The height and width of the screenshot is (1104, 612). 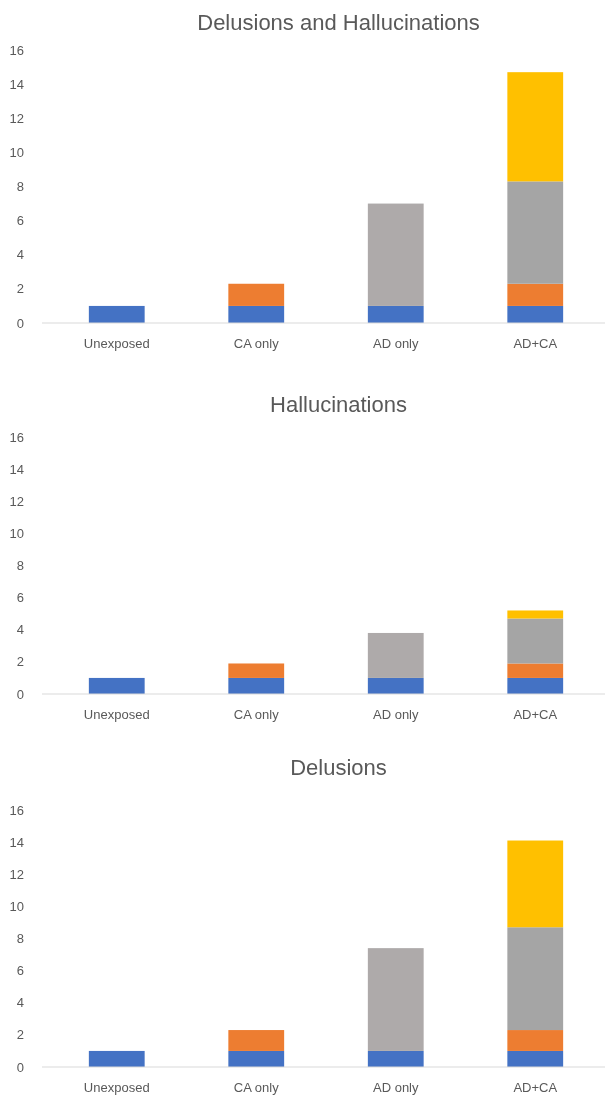 What do you see at coordinates (338, 22) in the screenshot?
I see `chart-title: Delusions and Hallucinations` at bounding box center [338, 22].